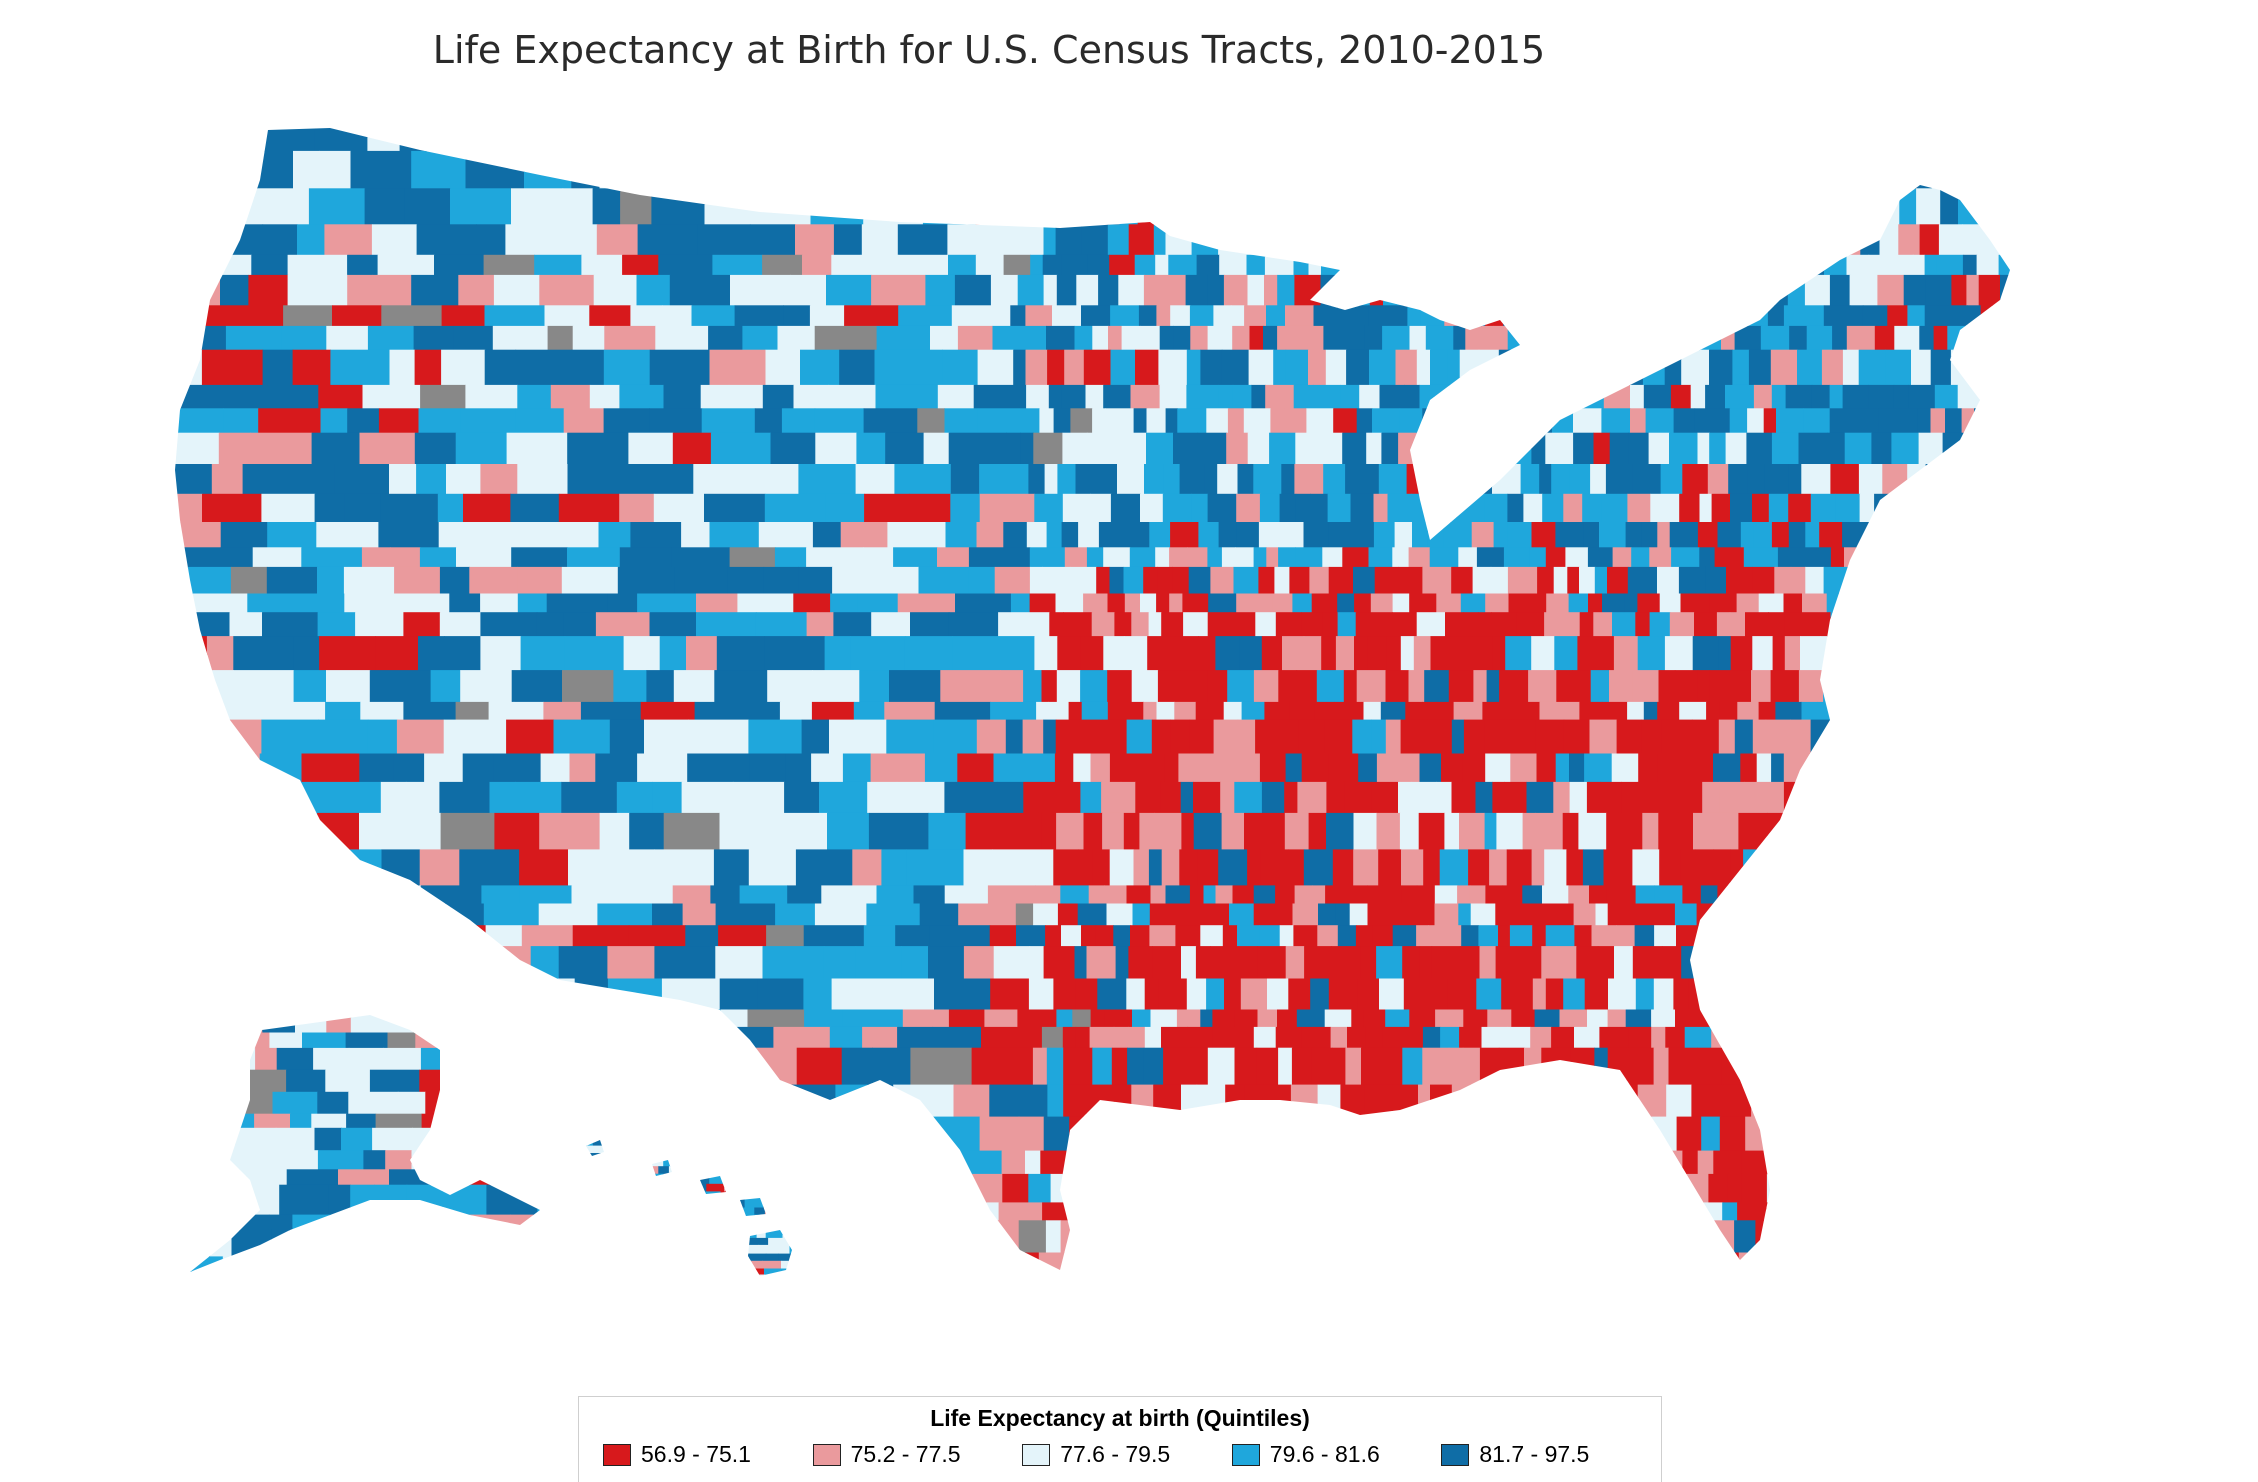 This screenshot has width=2258, height=1482. Describe the element at coordinates (1120, 1418) in the screenshot. I see `legend-title: Life Expectancy at birth (Quintiles)` at that location.